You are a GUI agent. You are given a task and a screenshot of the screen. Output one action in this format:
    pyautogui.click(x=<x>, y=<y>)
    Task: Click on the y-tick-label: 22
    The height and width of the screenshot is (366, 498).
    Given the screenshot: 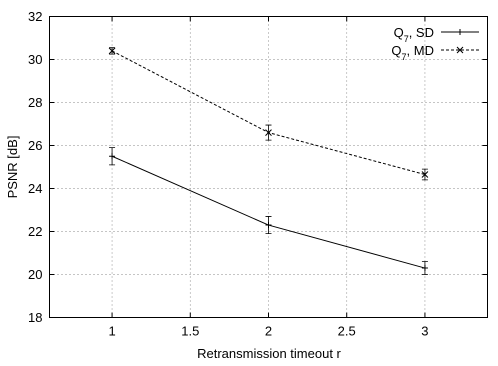 What is the action you would take?
    pyautogui.click(x=35, y=231)
    